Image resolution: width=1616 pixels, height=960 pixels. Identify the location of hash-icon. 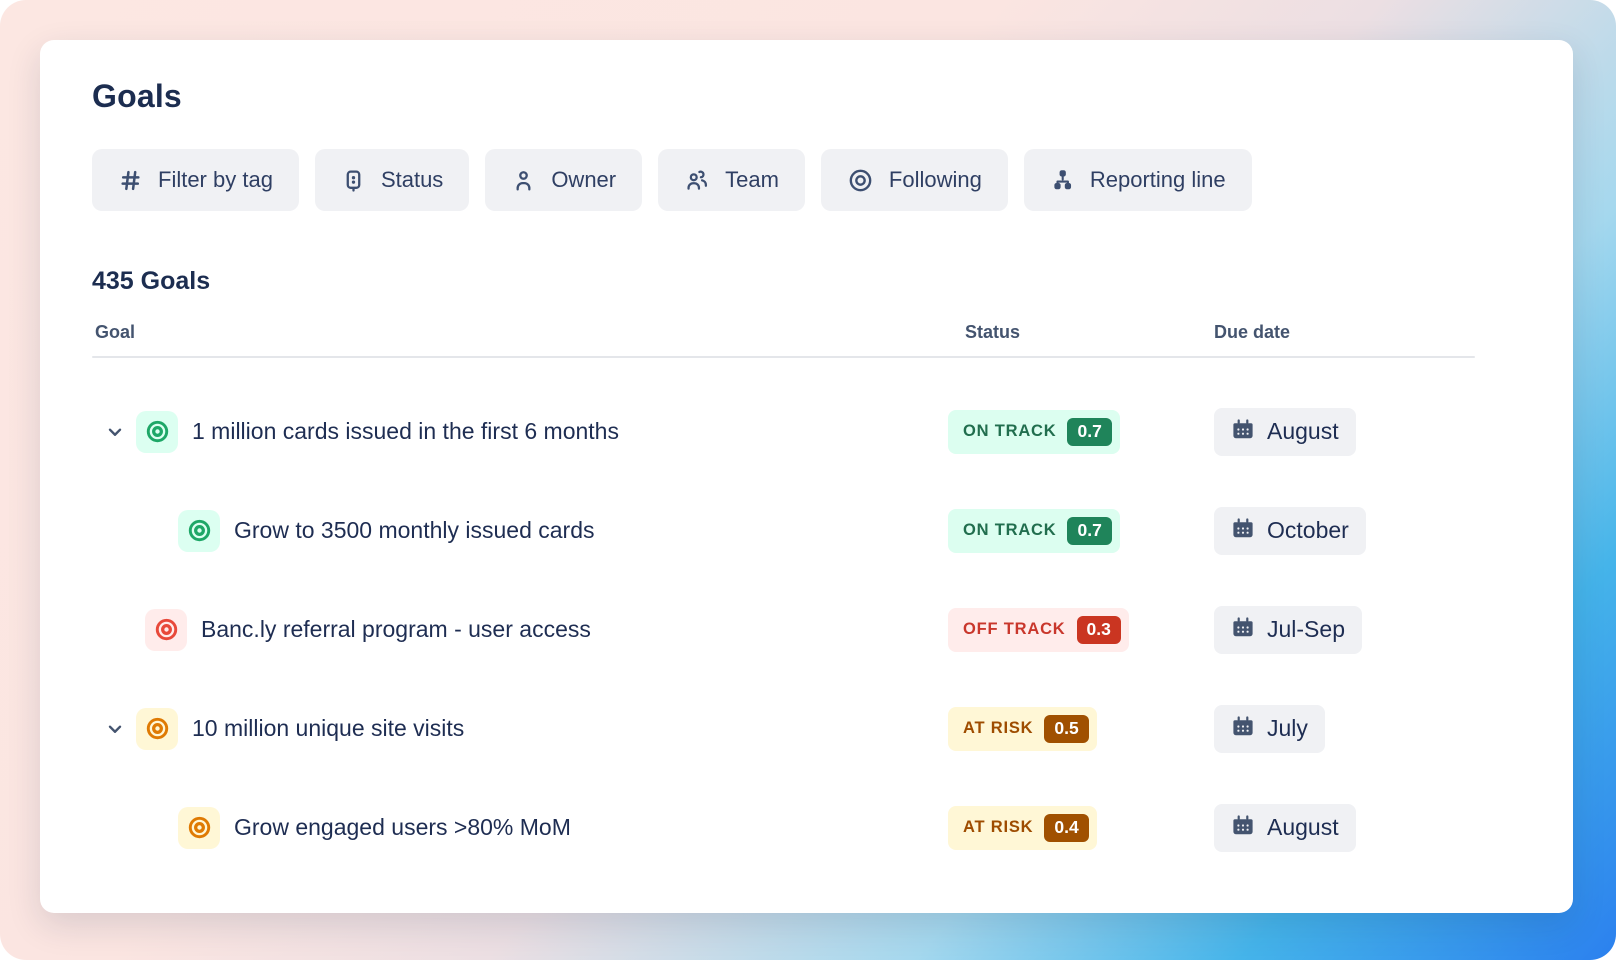
(130, 180).